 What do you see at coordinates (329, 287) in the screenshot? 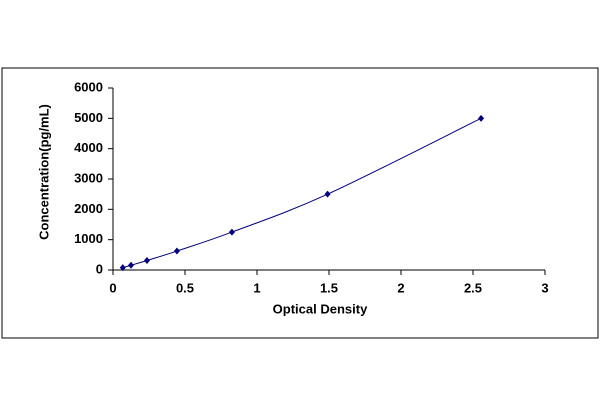
I see `x-tick-label: 1.5` at bounding box center [329, 287].